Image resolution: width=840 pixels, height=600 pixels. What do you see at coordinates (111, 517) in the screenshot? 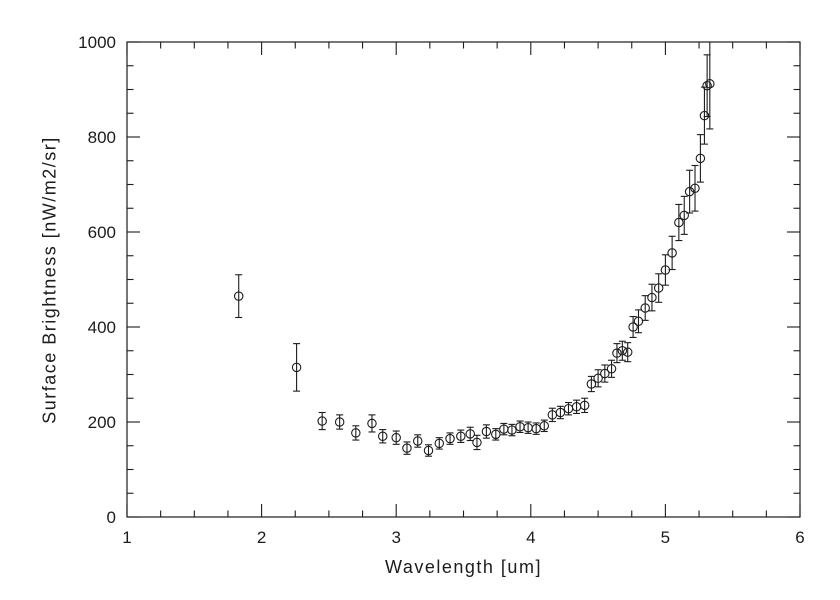
I see `y-tick-label: 0` at bounding box center [111, 517].